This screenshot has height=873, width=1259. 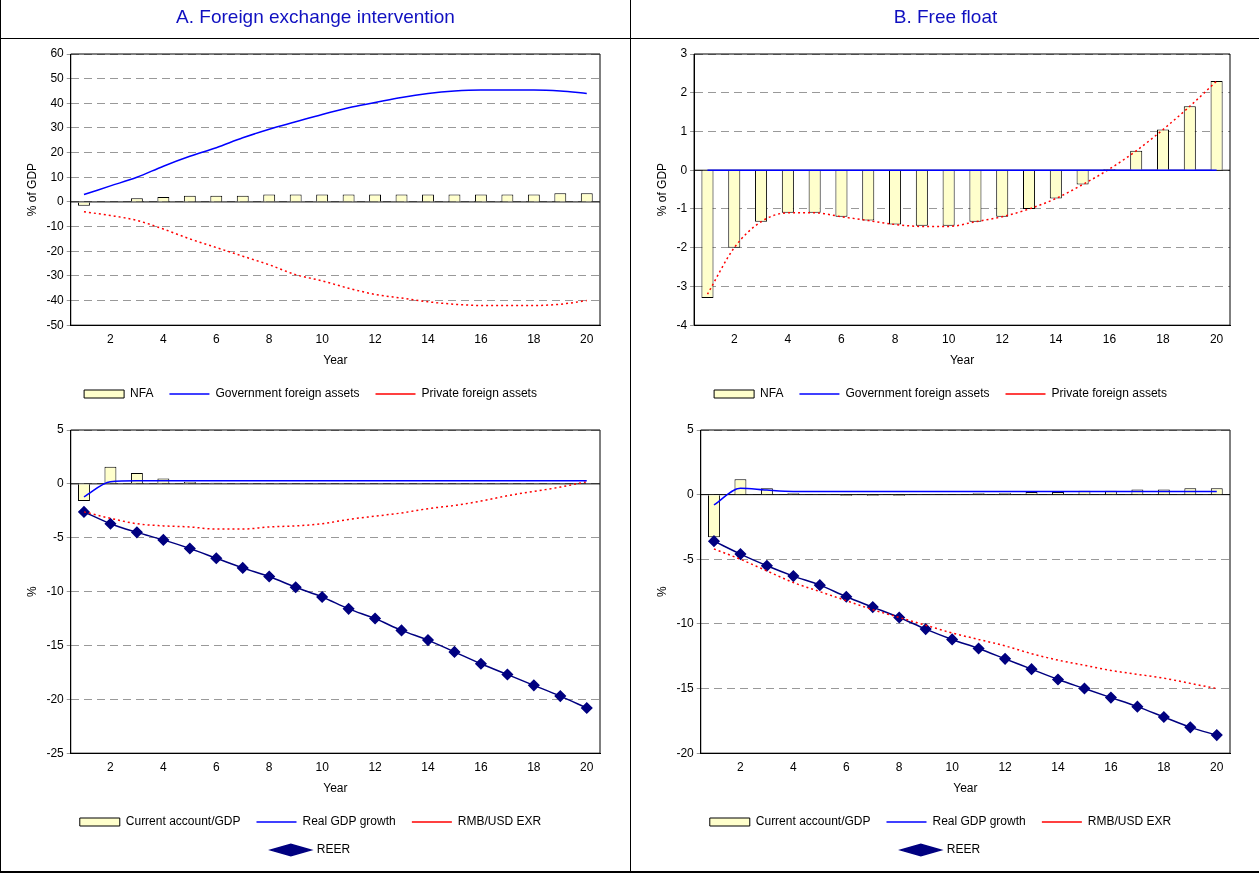 I want to click on y-tick-label: 40, so click(x=57, y=102).